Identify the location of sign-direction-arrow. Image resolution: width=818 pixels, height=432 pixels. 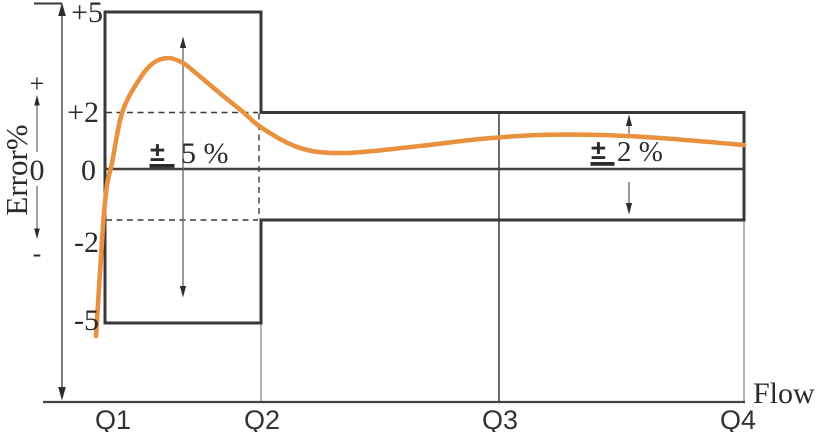
(37, 167).